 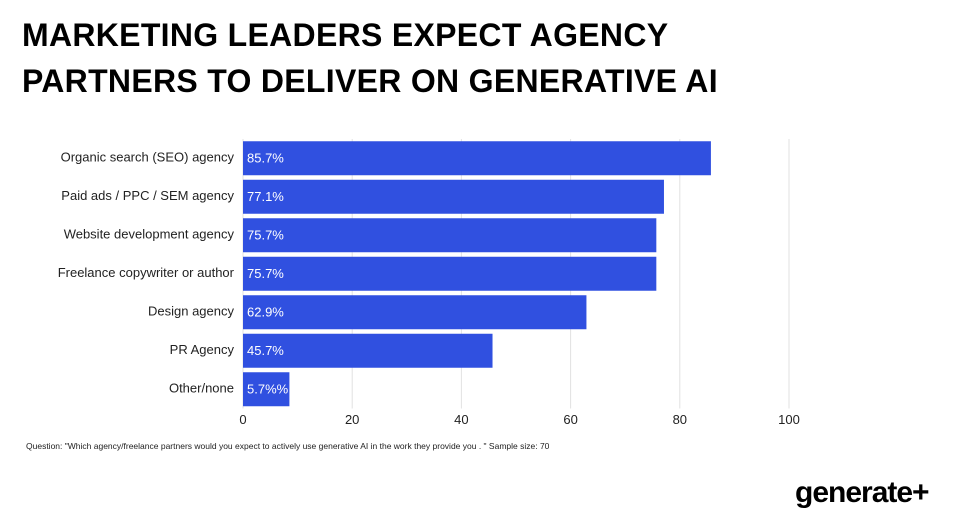 What do you see at coordinates (148, 157) in the screenshot?
I see `y-tick-label: Organic search (SEO) agency` at bounding box center [148, 157].